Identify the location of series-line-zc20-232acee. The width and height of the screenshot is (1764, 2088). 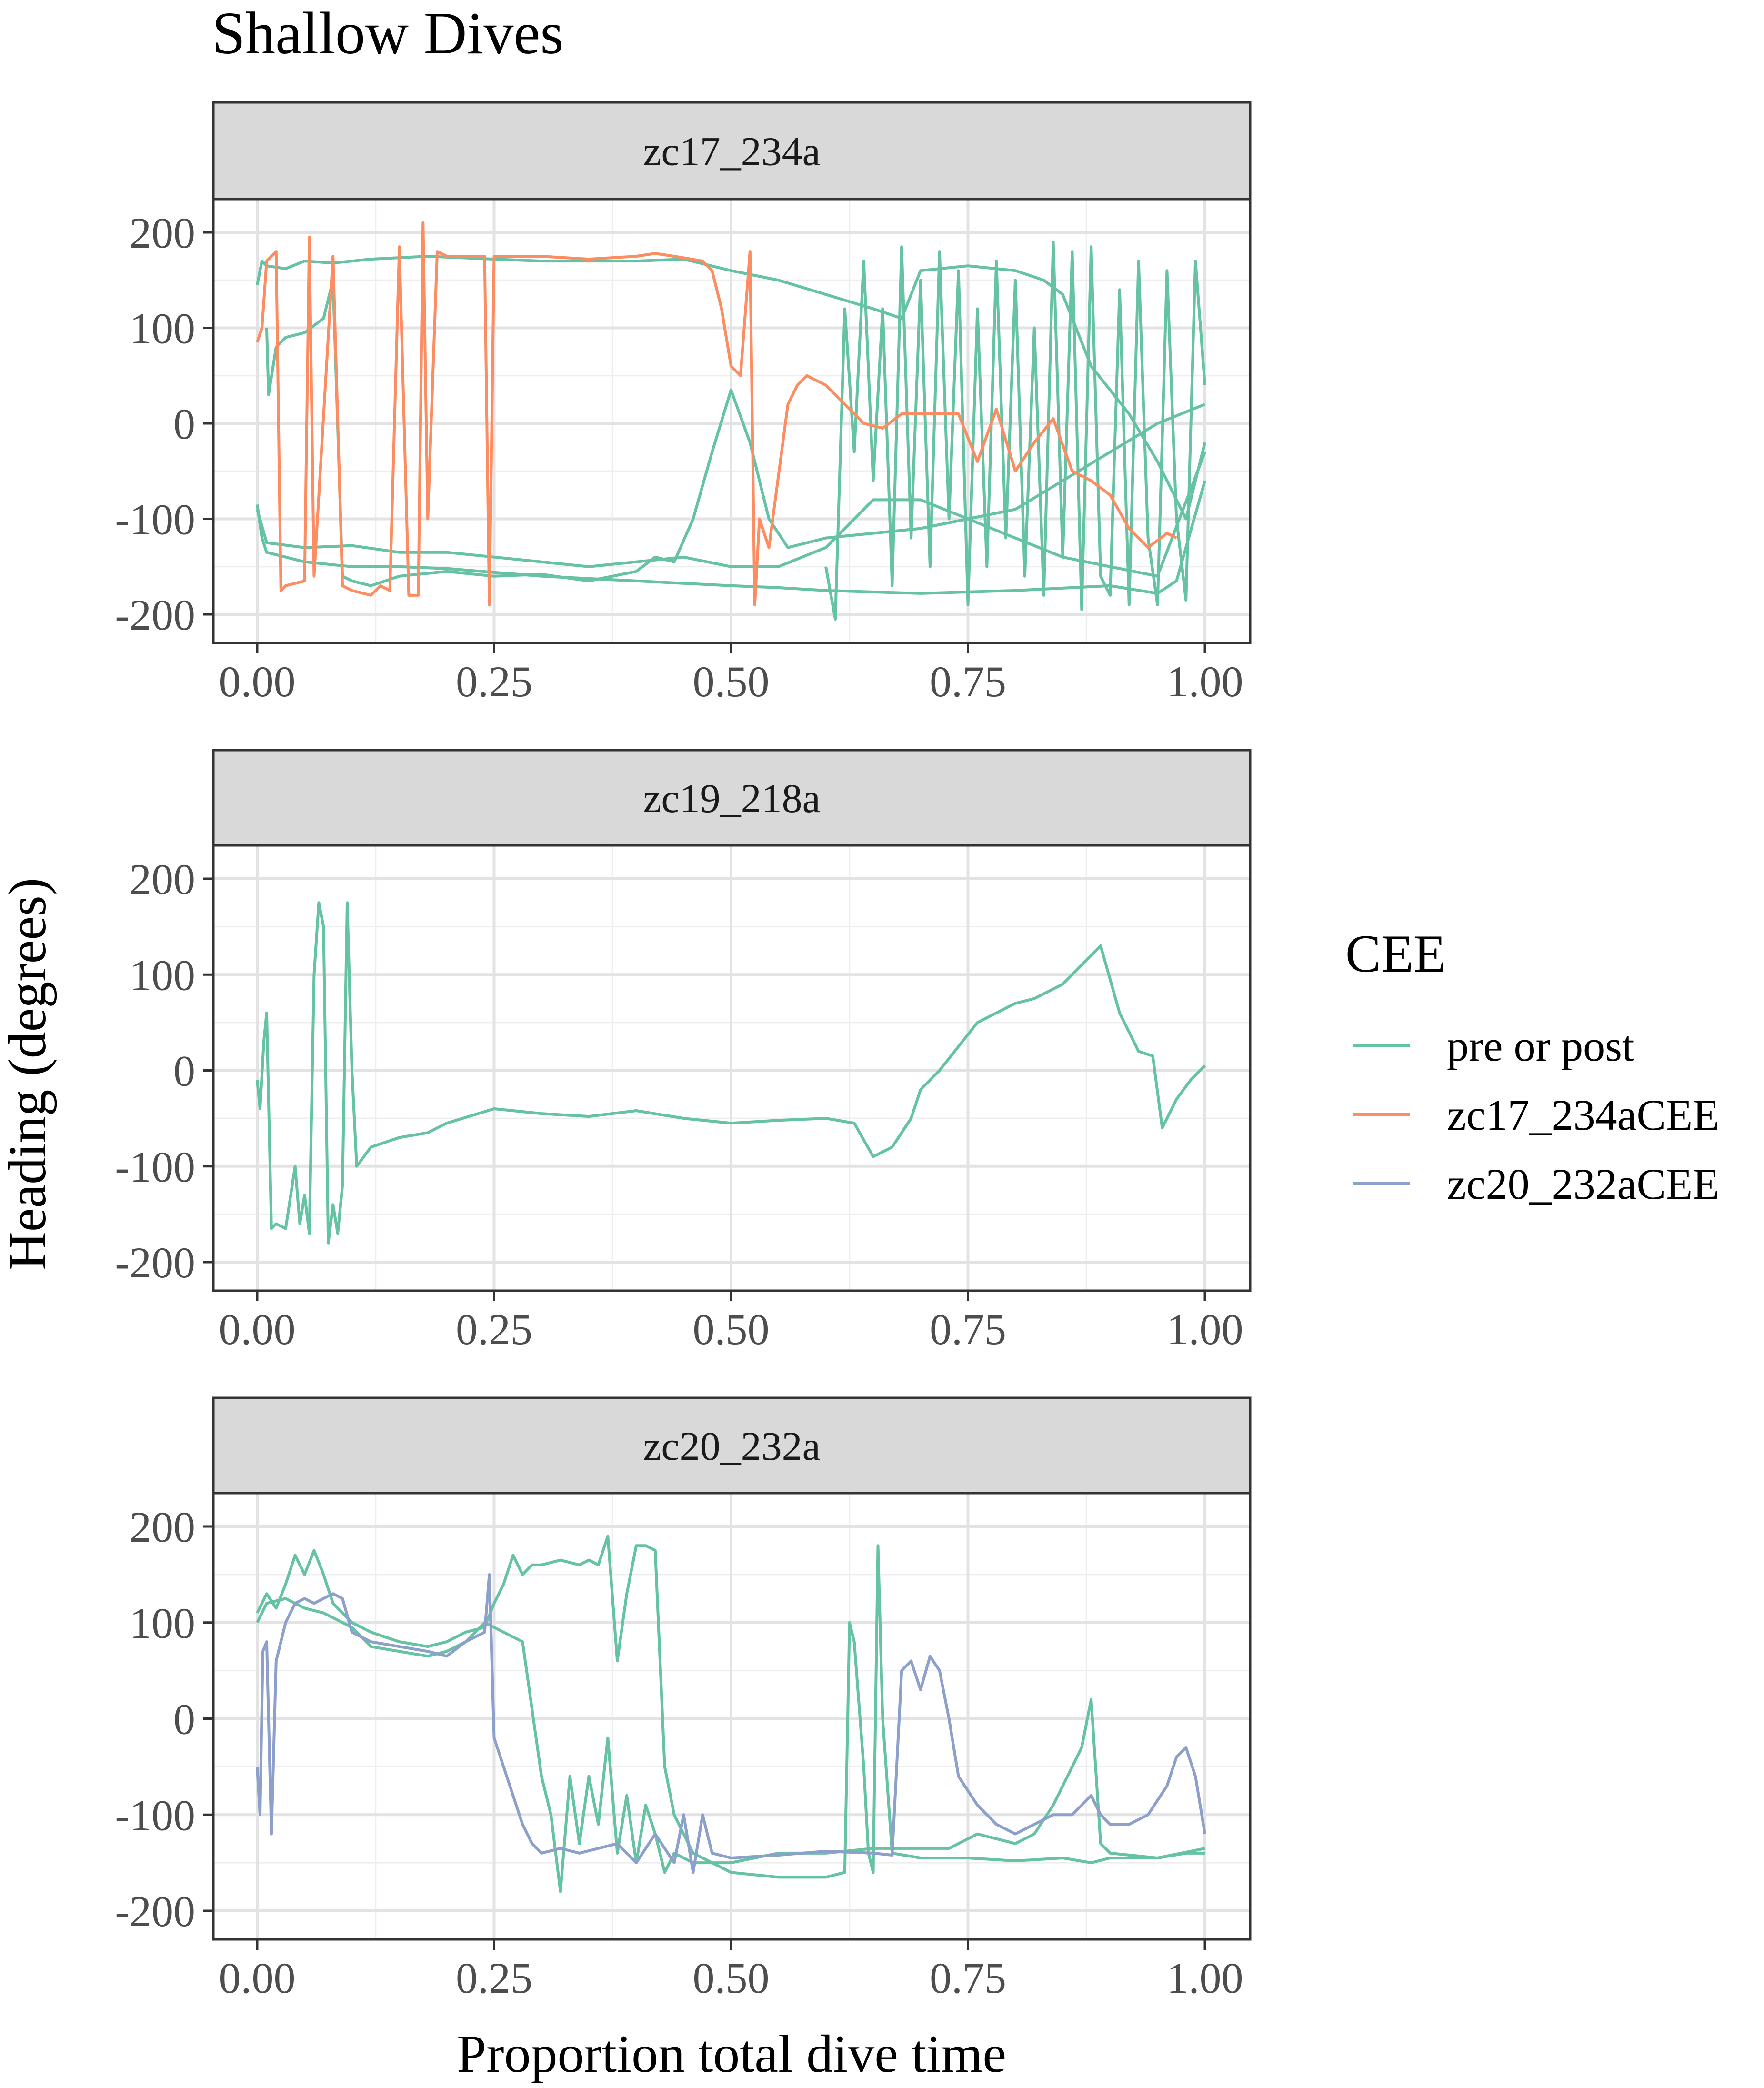
(731, 1723).